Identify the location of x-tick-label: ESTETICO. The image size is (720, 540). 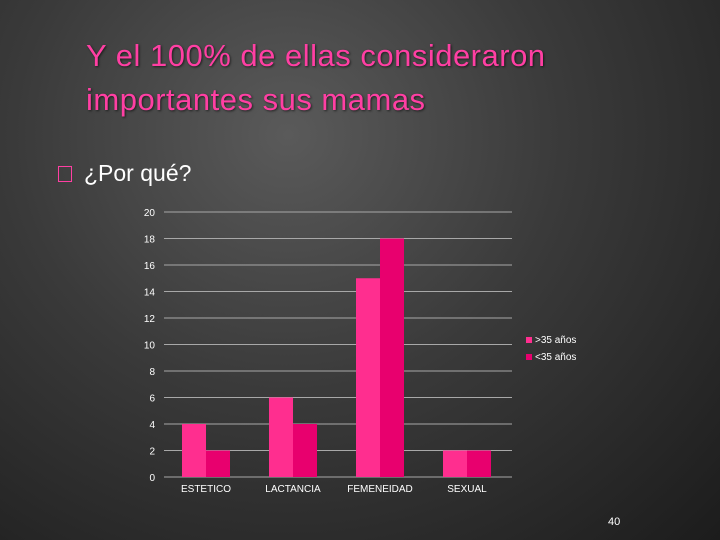
(206, 489).